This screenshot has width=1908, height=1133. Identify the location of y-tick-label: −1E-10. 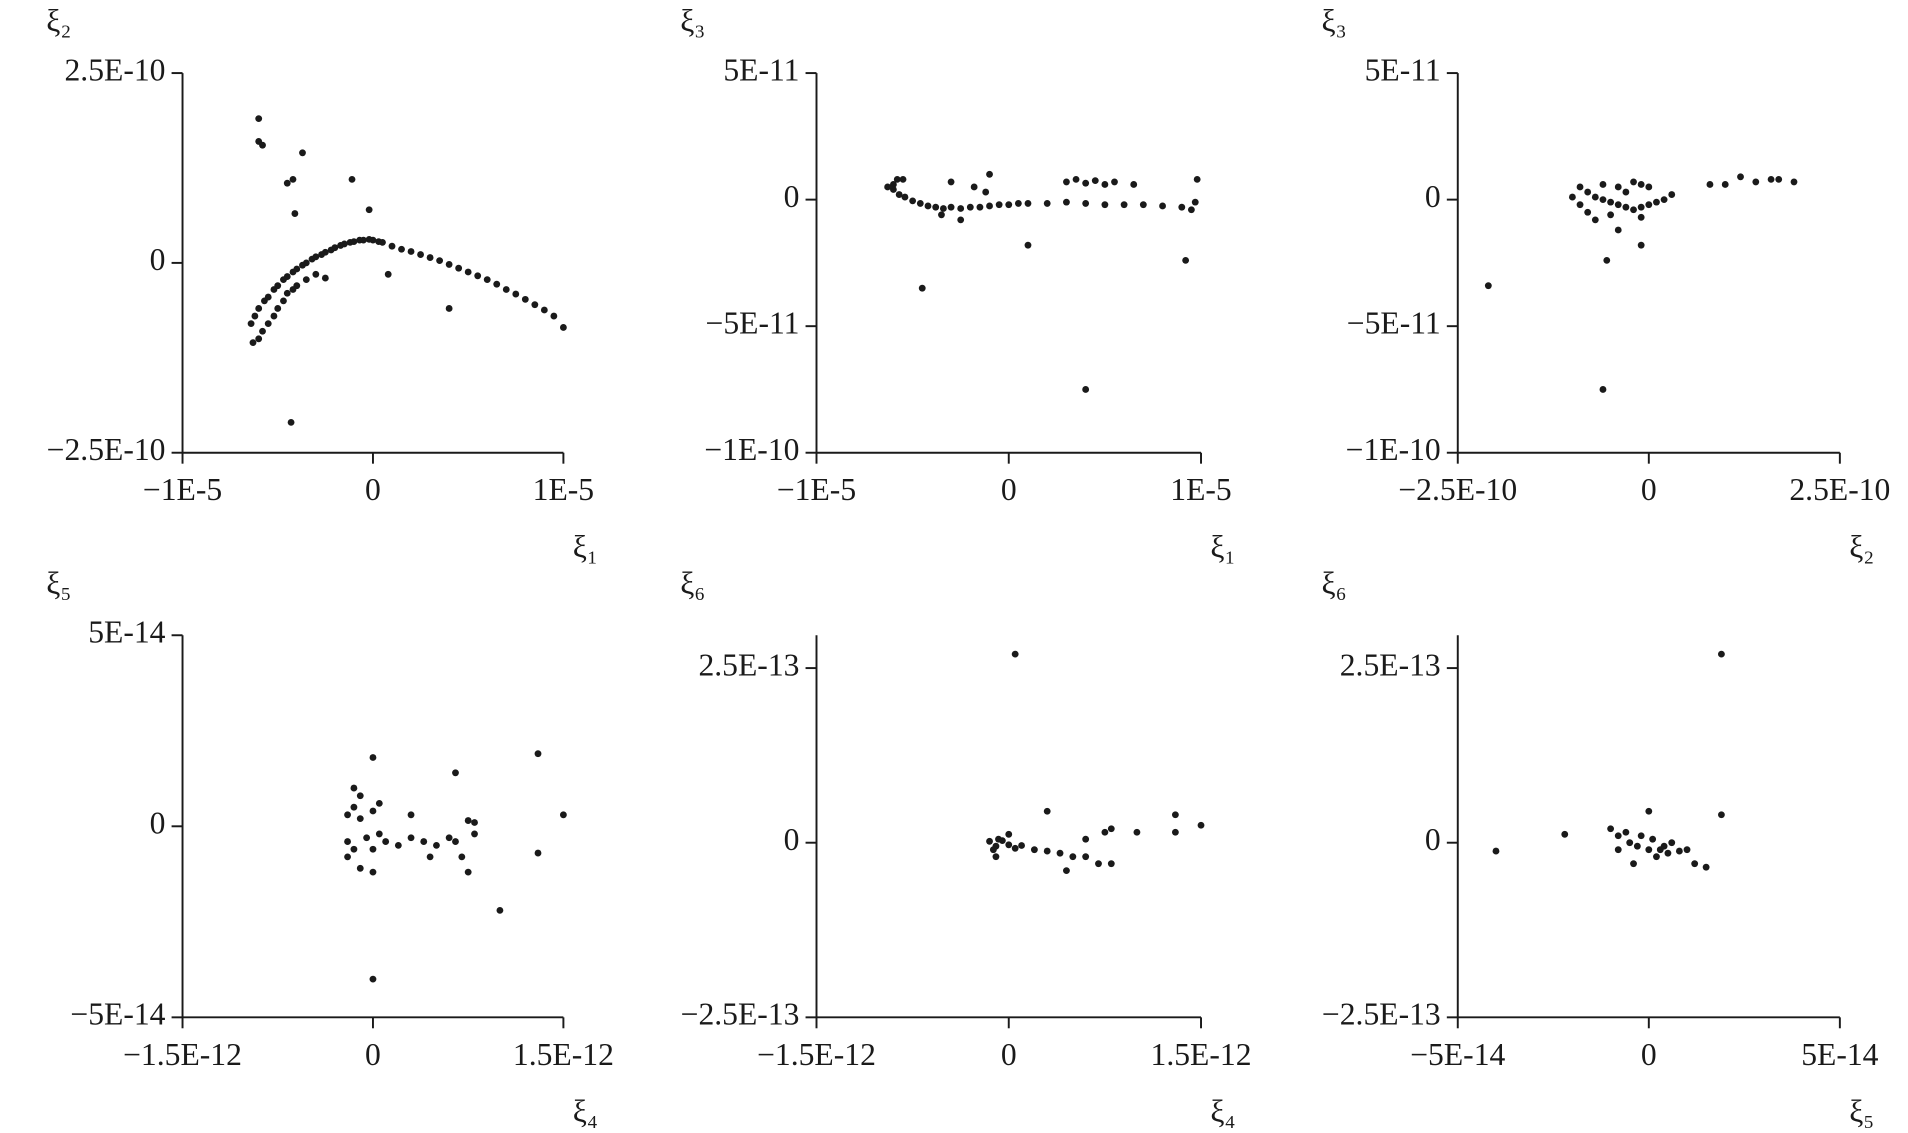
(751, 449).